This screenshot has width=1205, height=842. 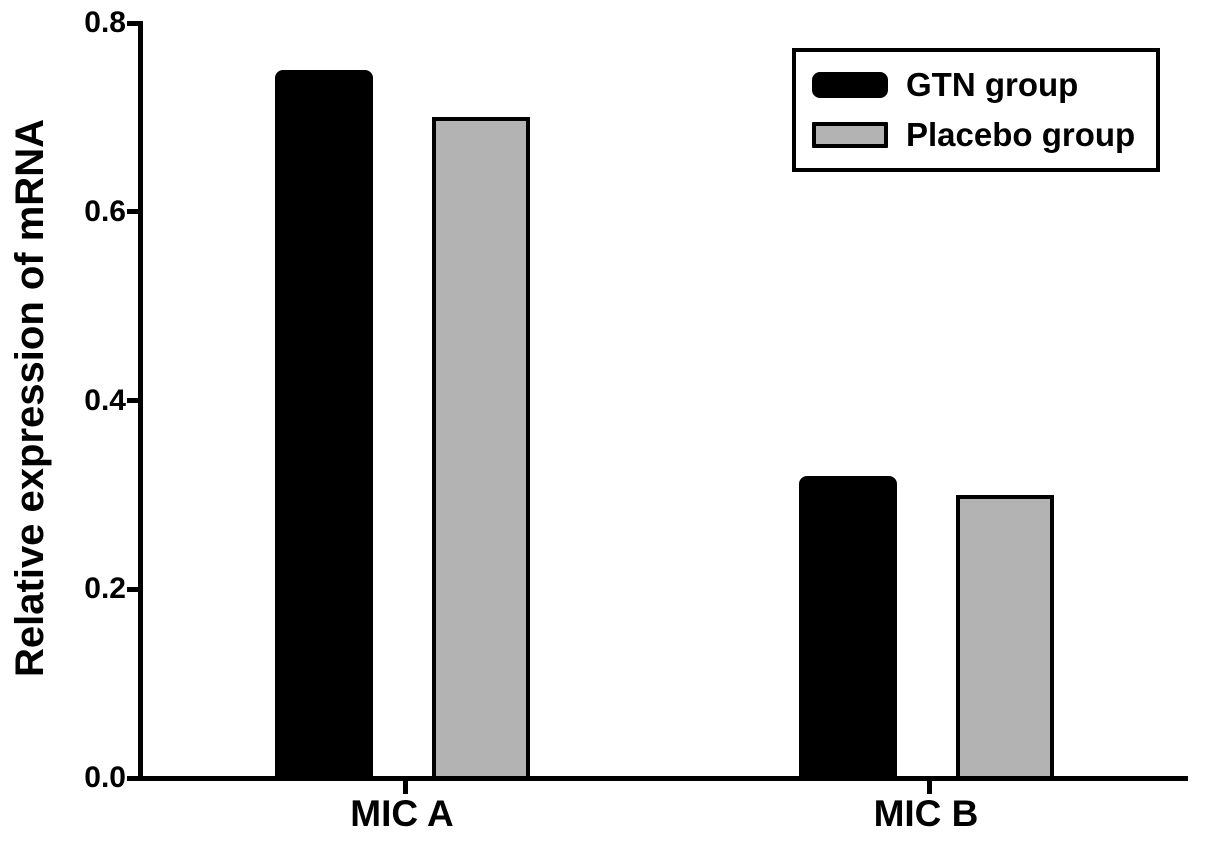 I want to click on bar-placebo-mic-a, so click(x=480, y=448).